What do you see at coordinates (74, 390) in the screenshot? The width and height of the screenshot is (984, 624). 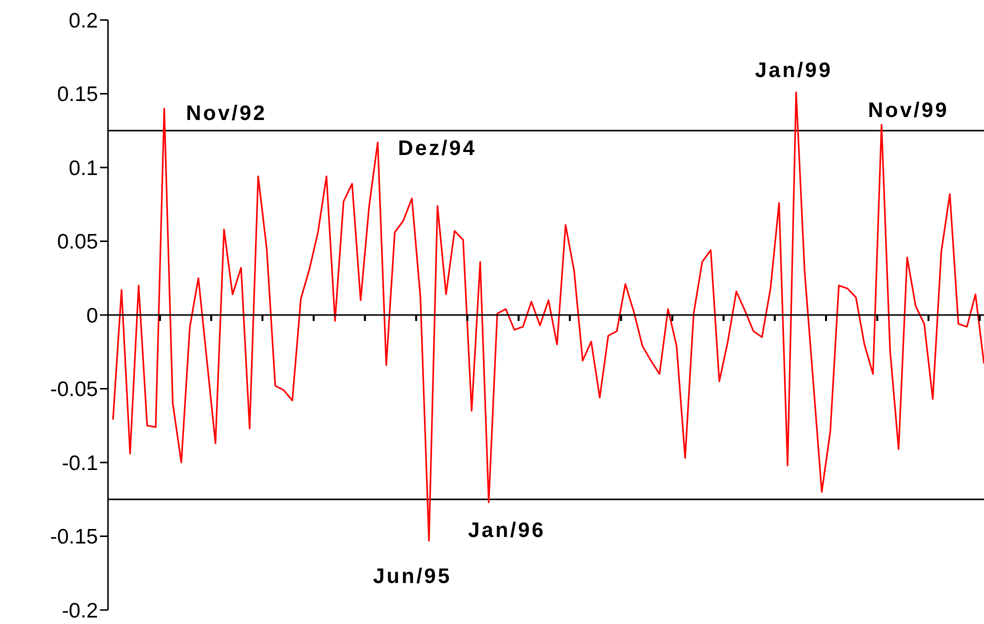 I see `y-tick-label: -0.05` at bounding box center [74, 390].